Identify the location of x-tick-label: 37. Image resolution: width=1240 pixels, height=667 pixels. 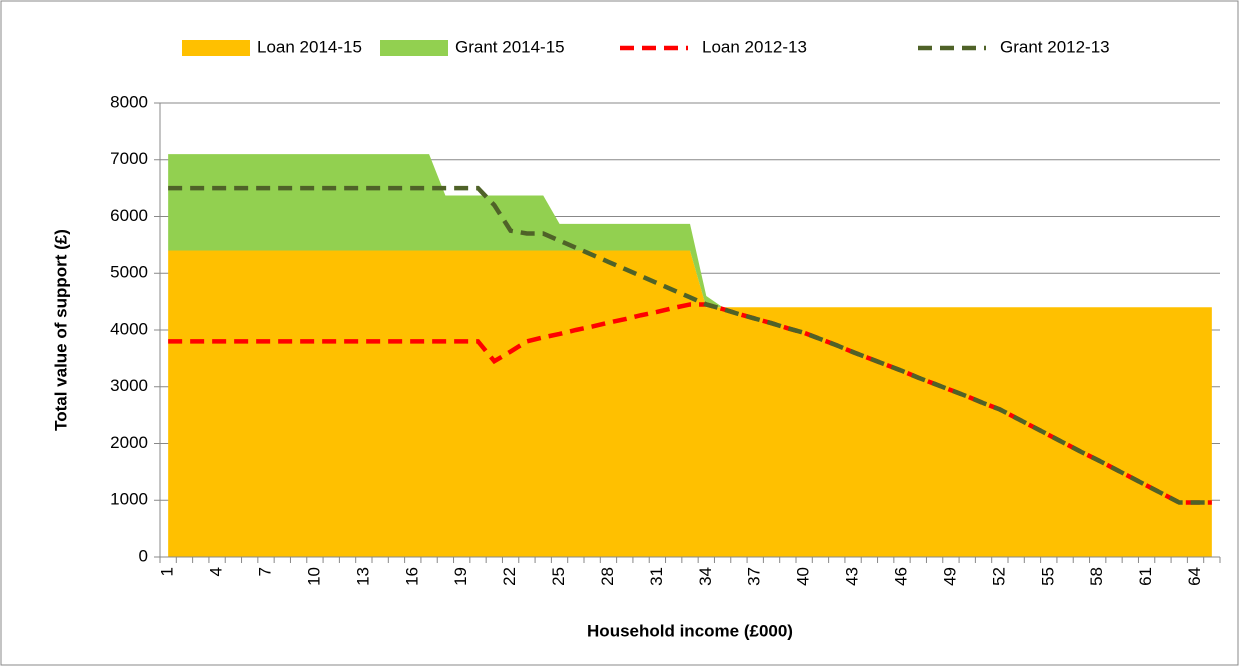
(754, 576).